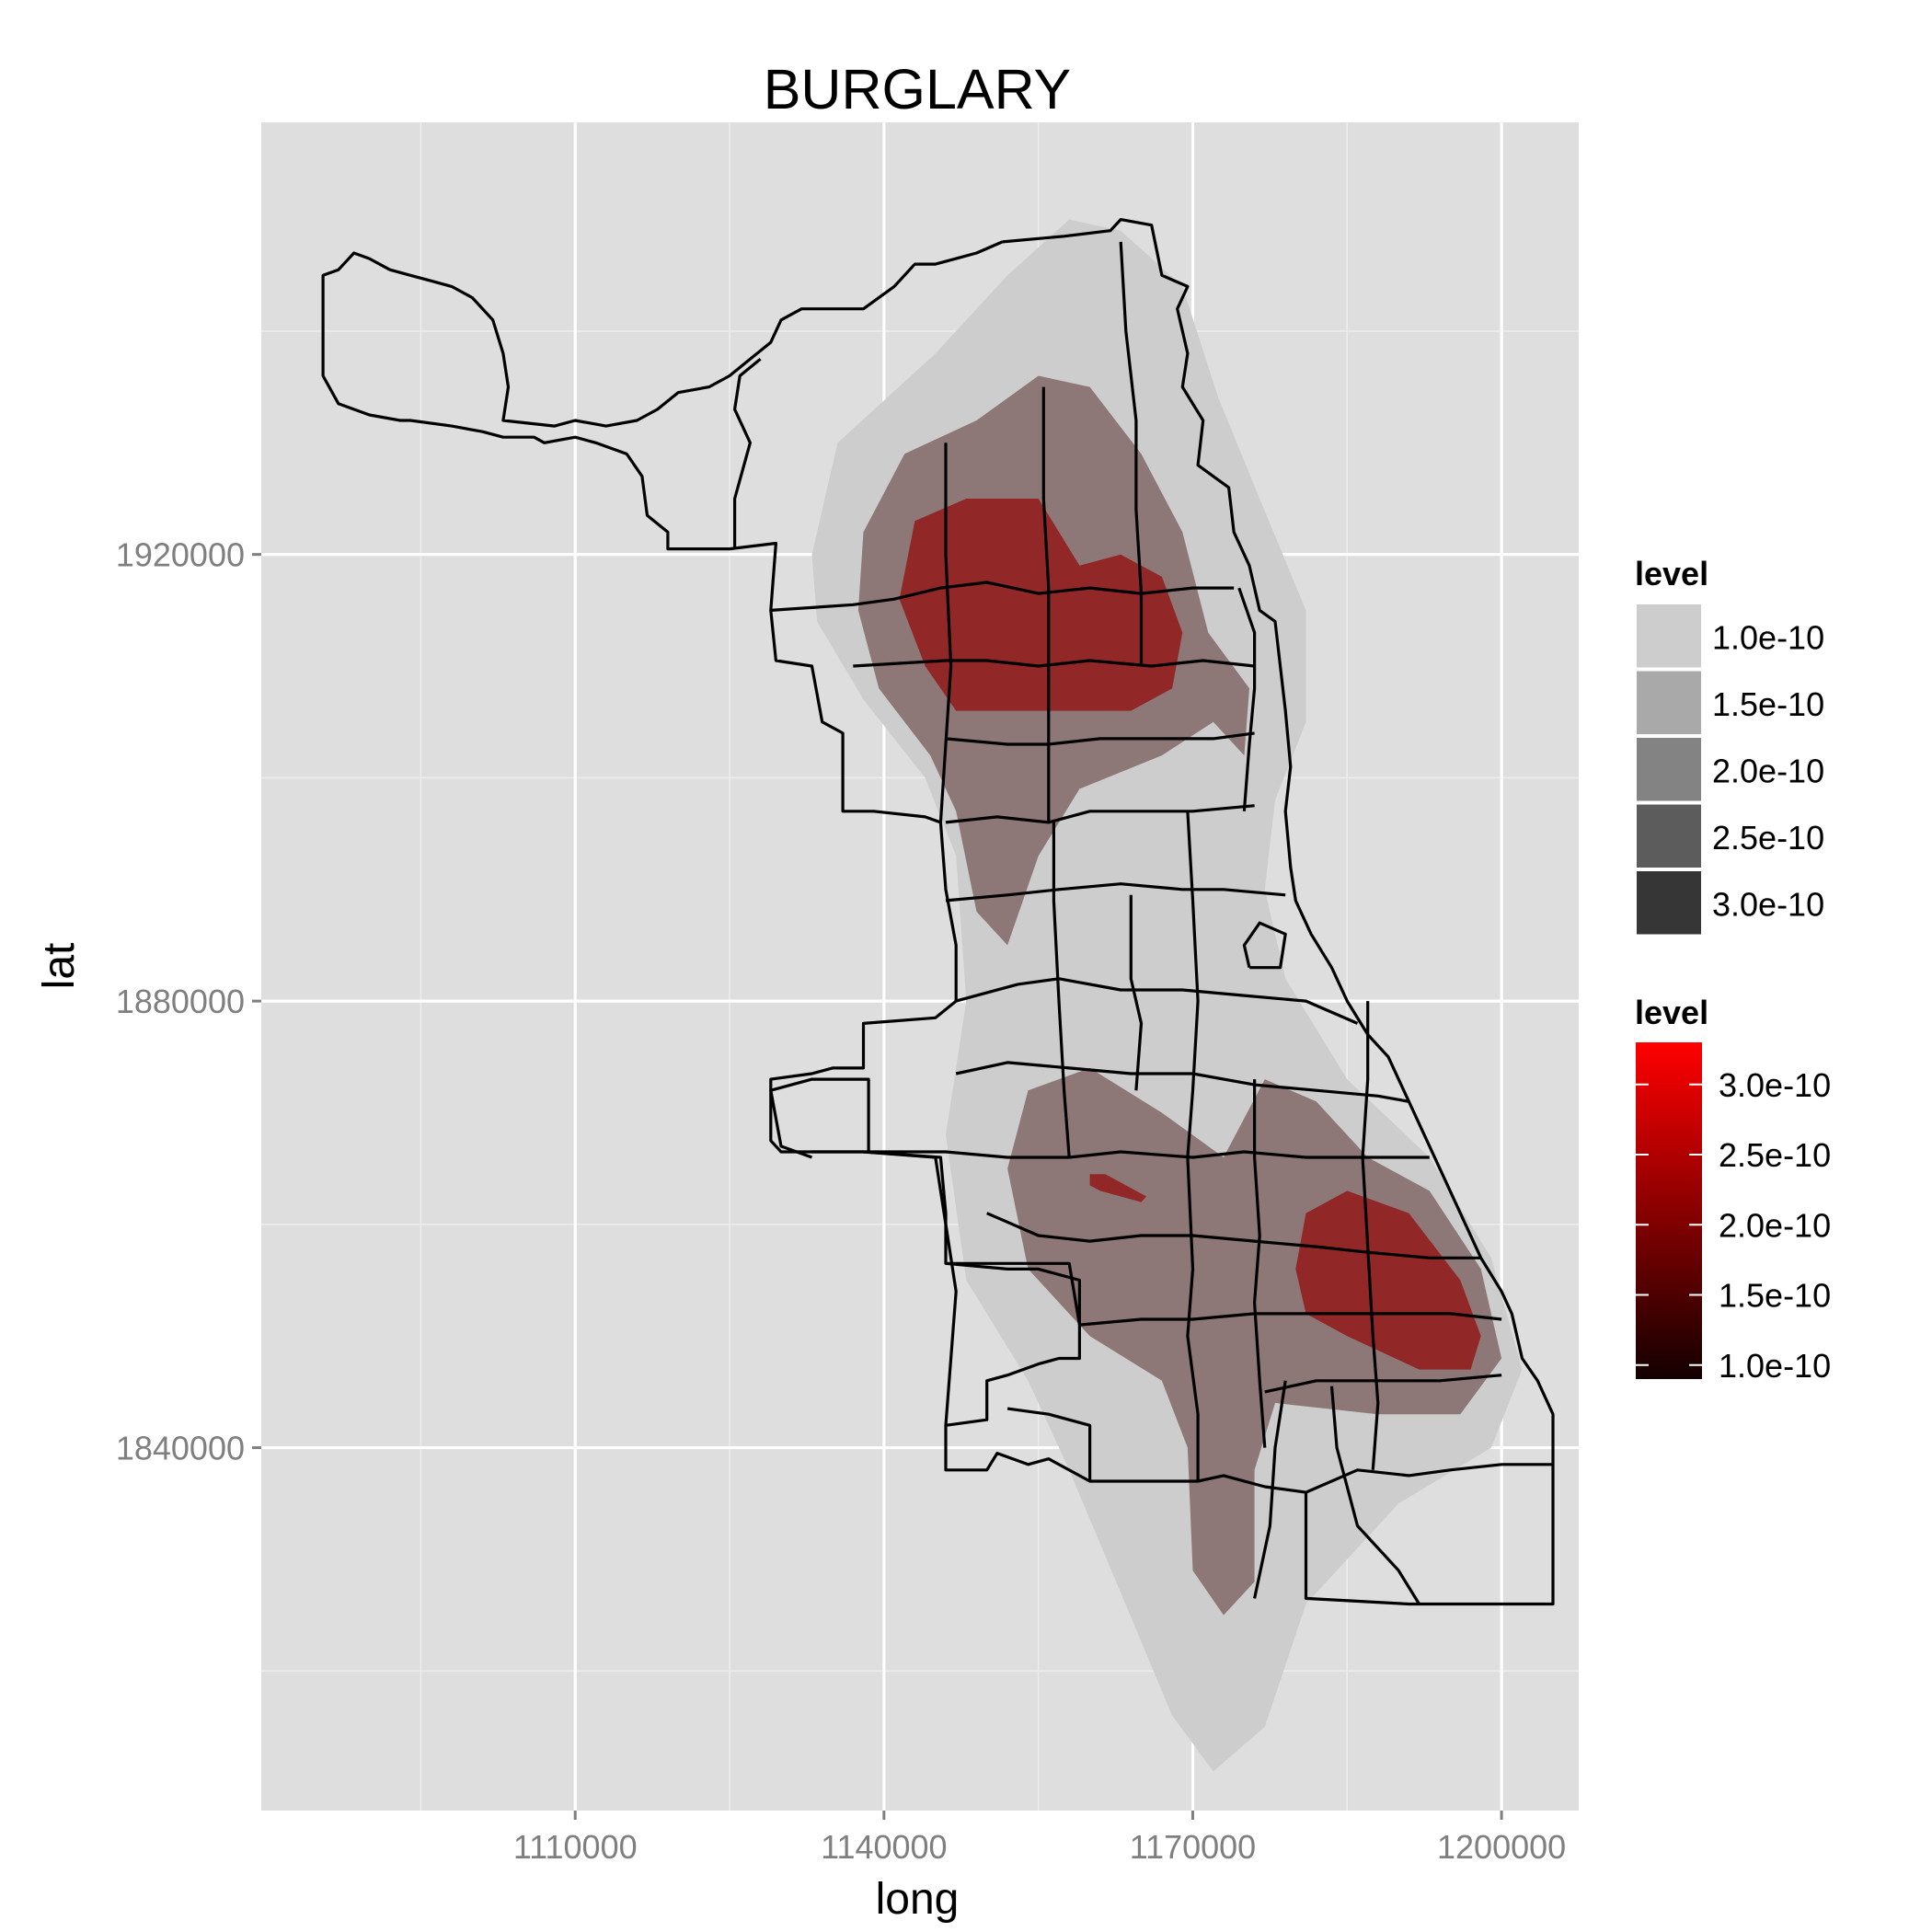  Describe the element at coordinates (1501, 1847) in the screenshot. I see `x-tick-label: 1200000` at that location.